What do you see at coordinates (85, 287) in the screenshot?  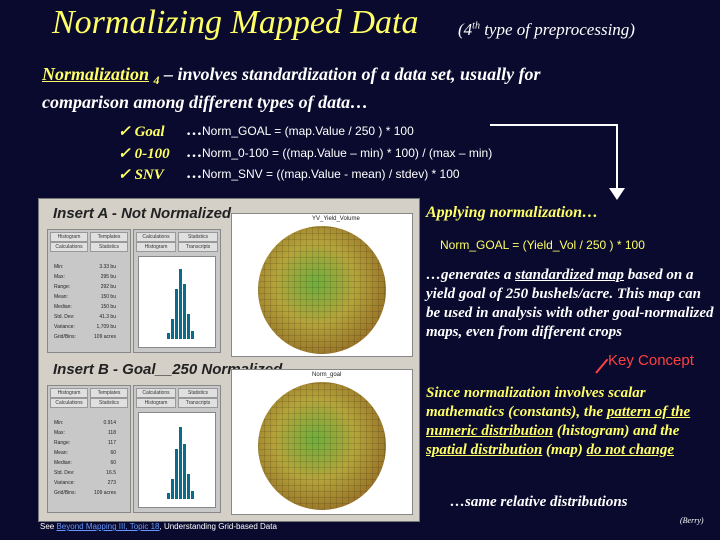 I see `stat-row: Range: 292 bu` at bounding box center [85, 287].